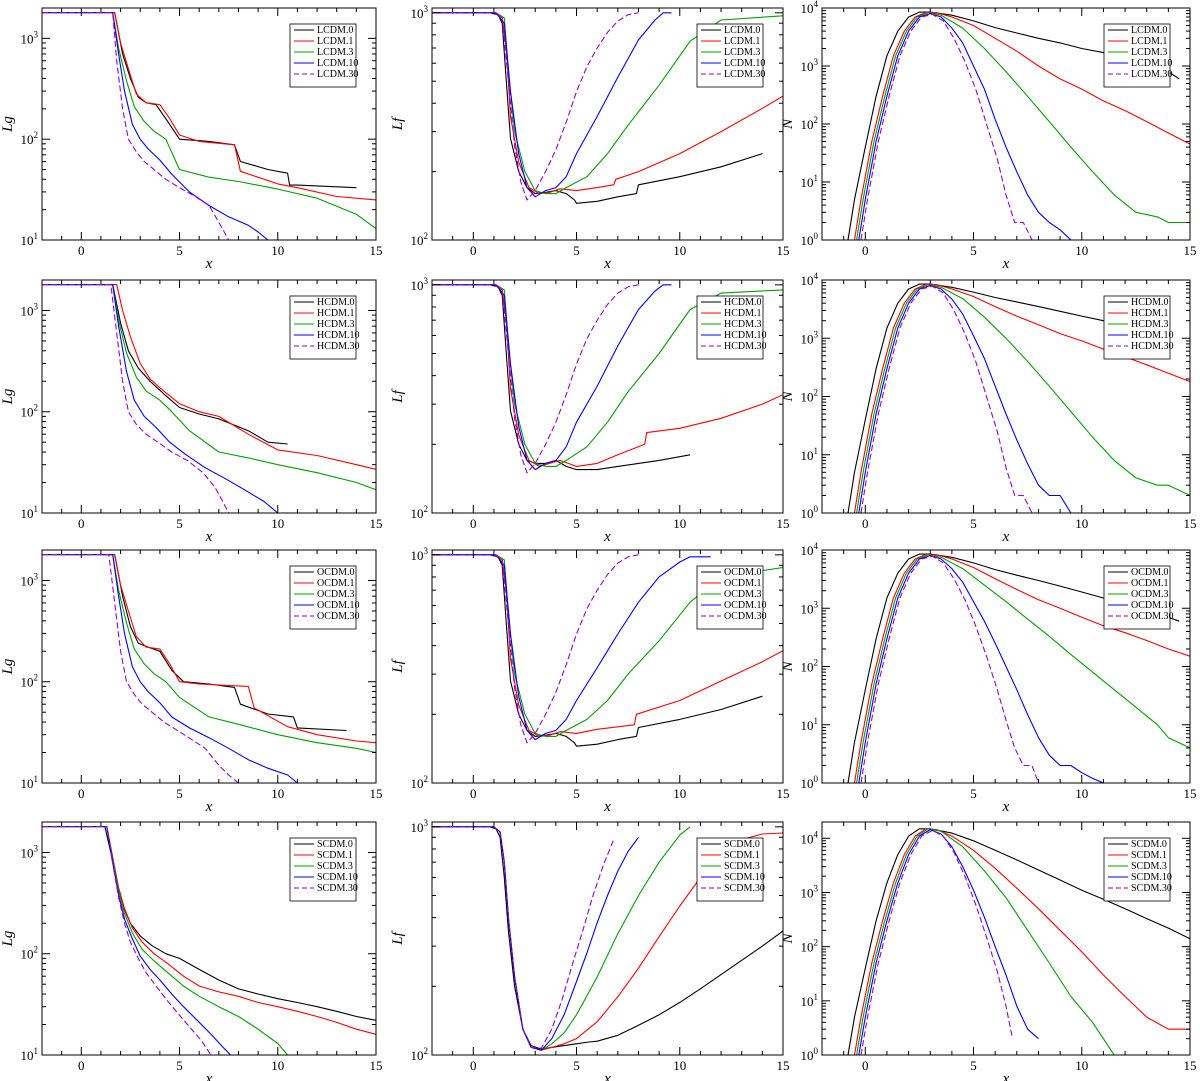 The height and width of the screenshot is (1081, 1200). I want to click on y-axis-label: Lf, so click(398, 123).